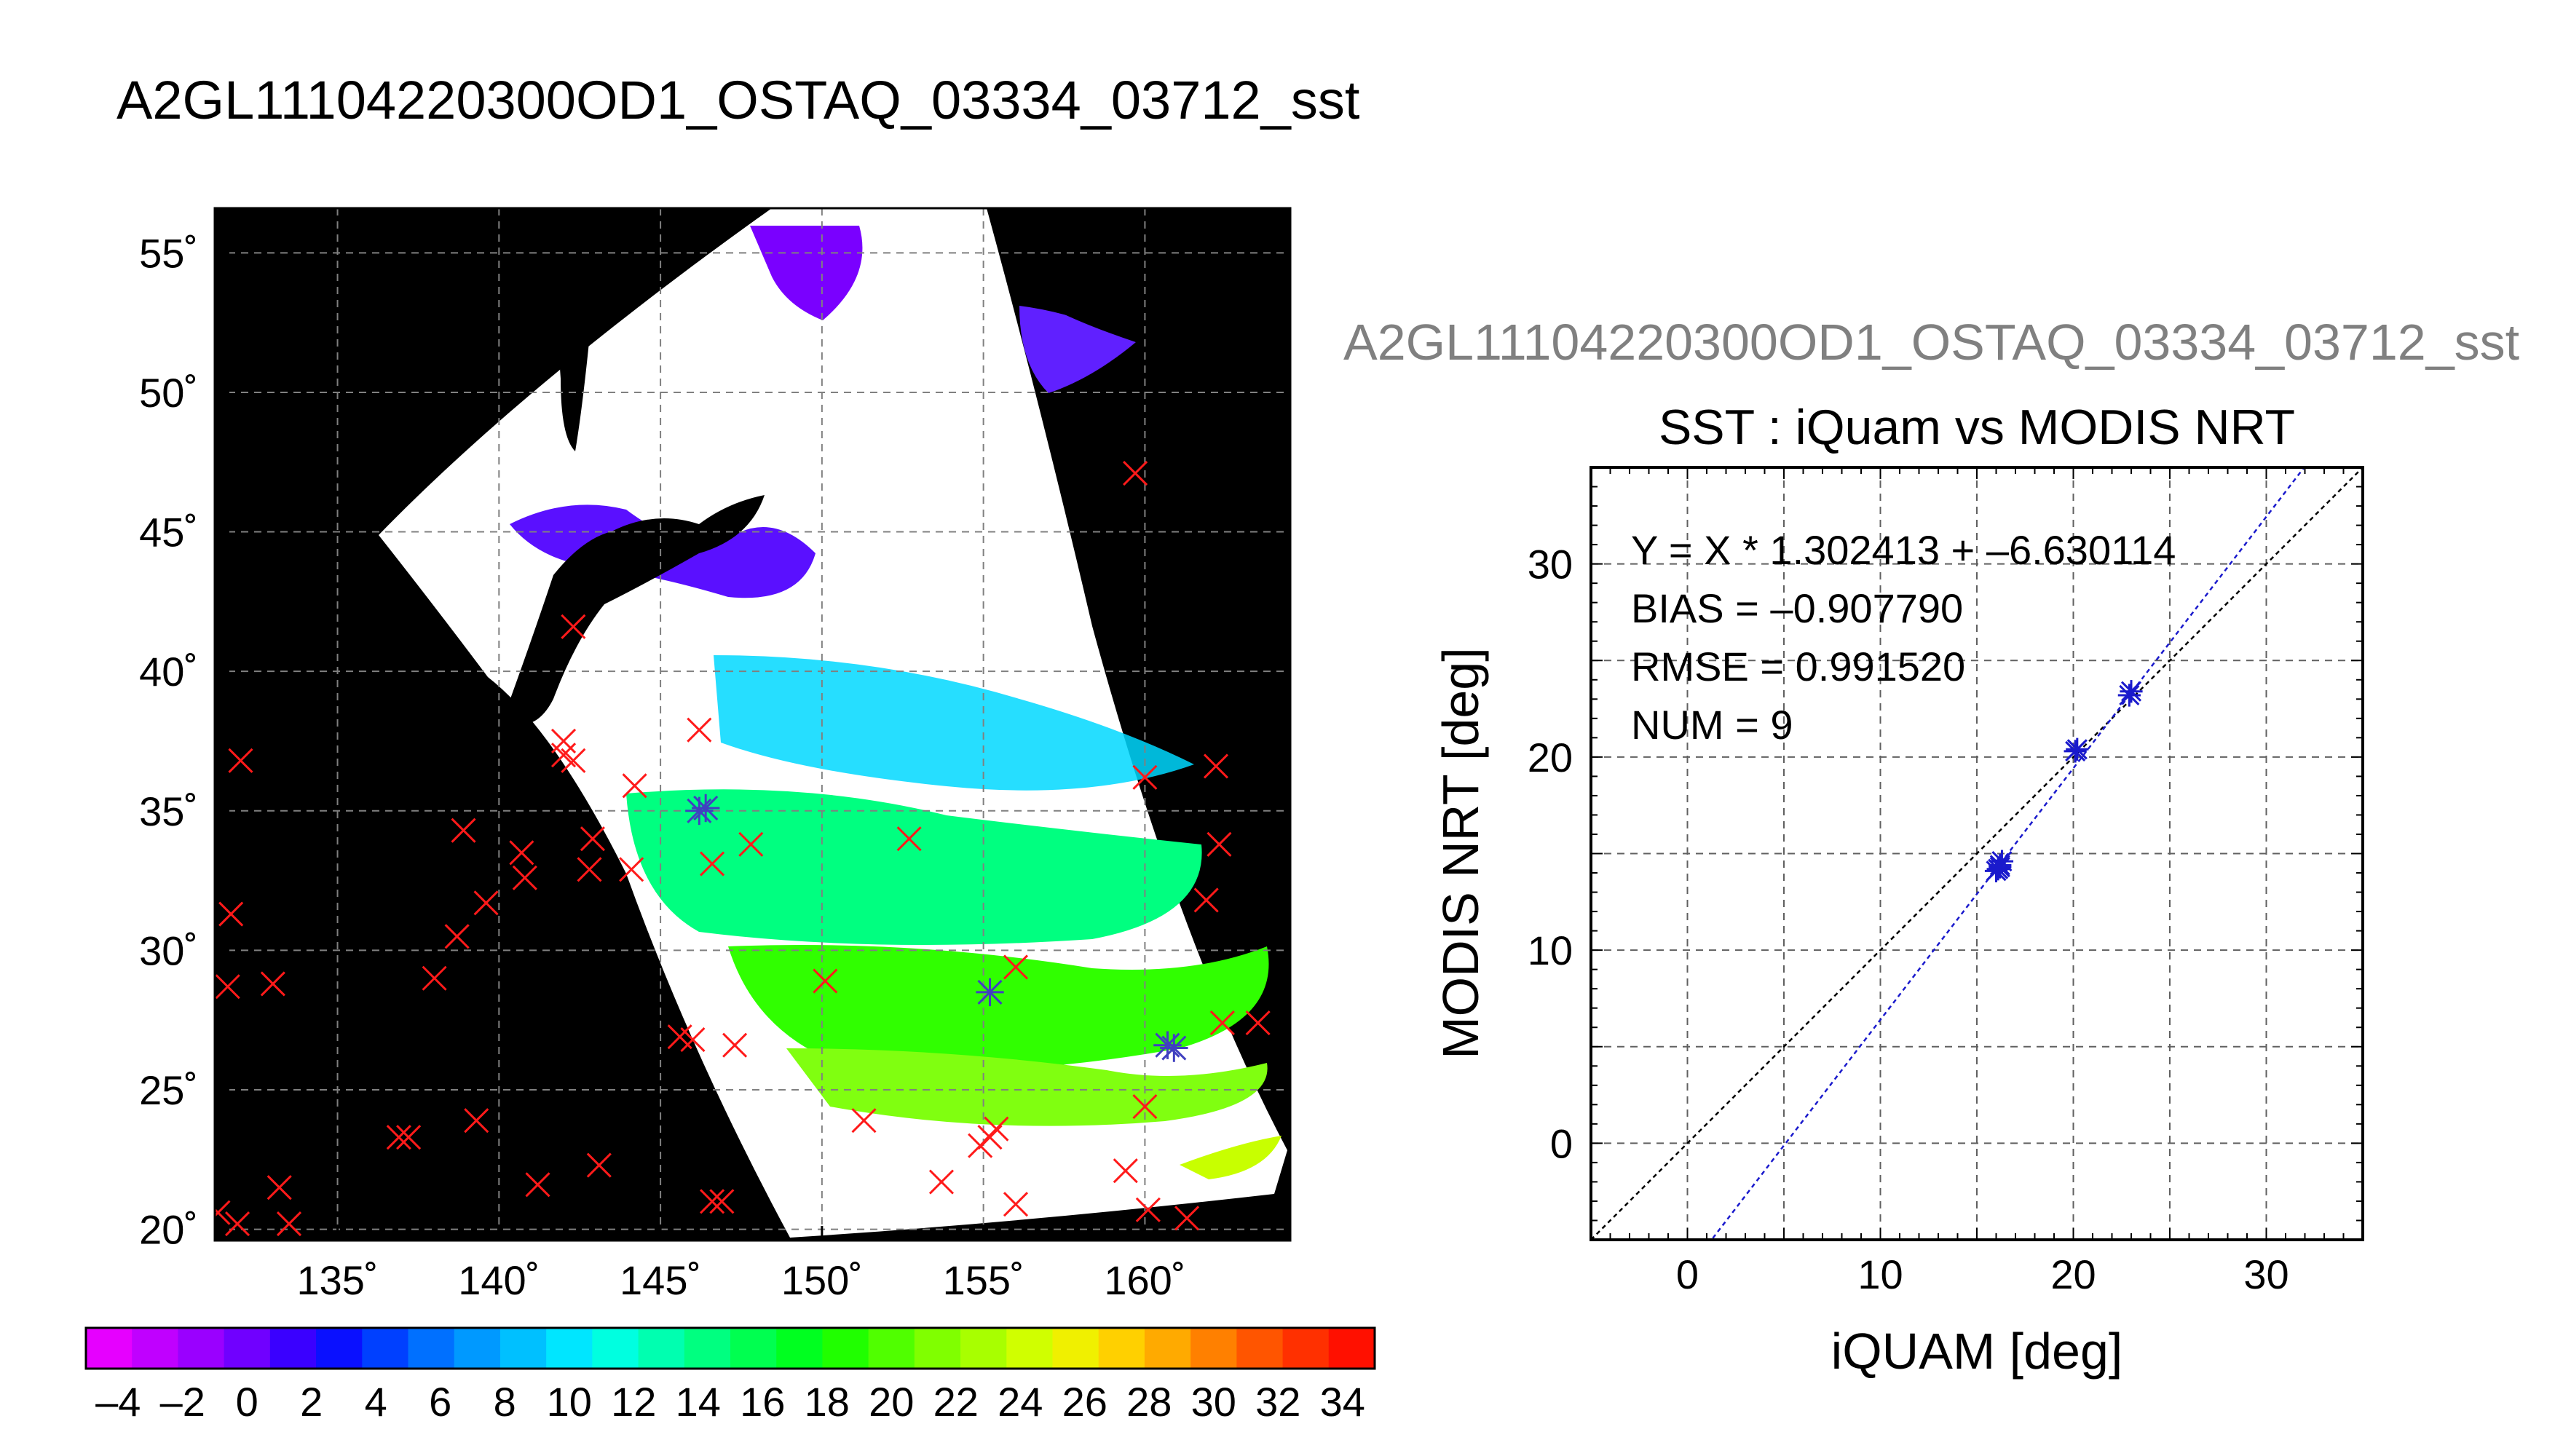  What do you see at coordinates (633, 610) in the screenshot?
I see `land-japan` at bounding box center [633, 610].